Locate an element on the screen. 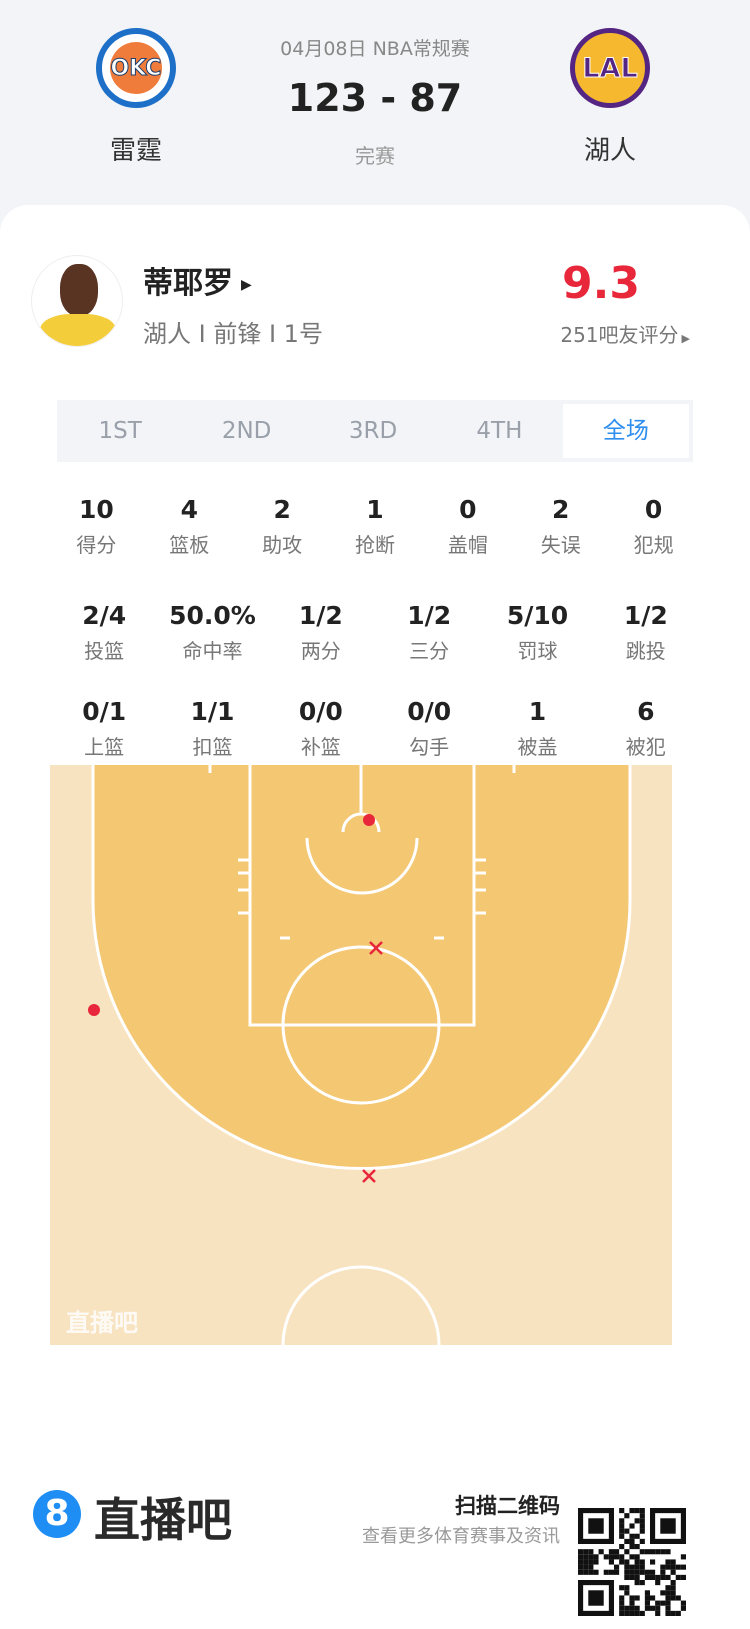 Image resolution: width=750 pixels, height=1629 pixels. restricted-area is located at coordinates (362, 866).